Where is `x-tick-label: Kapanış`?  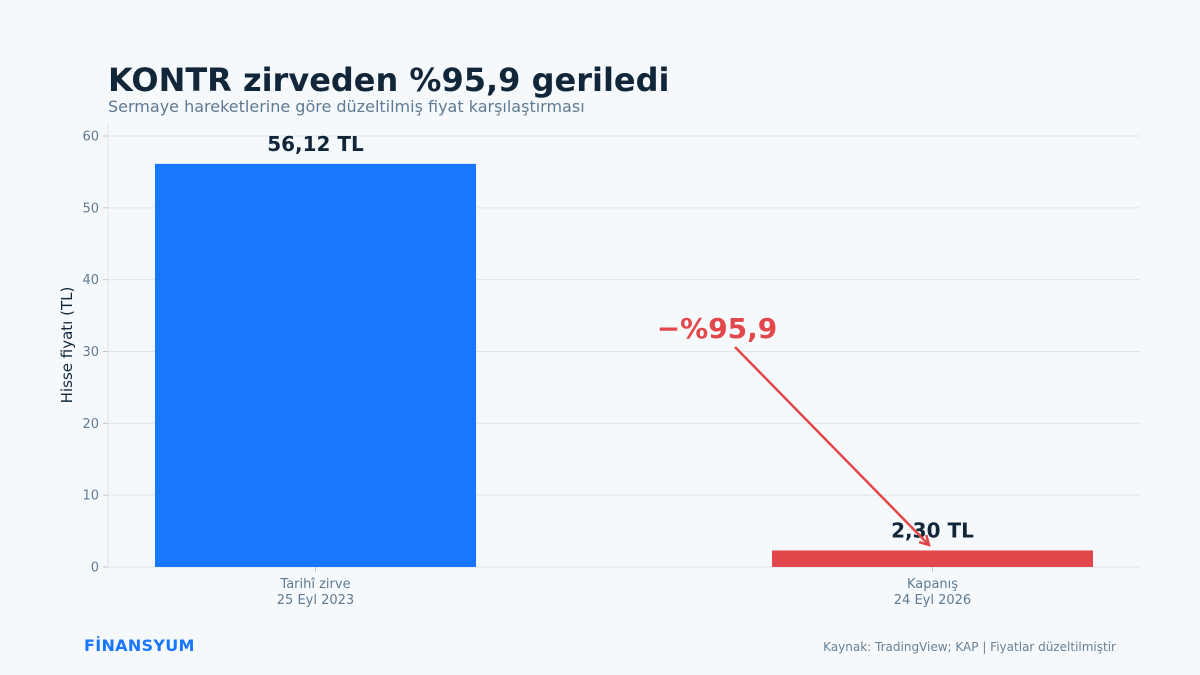 x-tick-label: Kapanış is located at coordinates (932, 584).